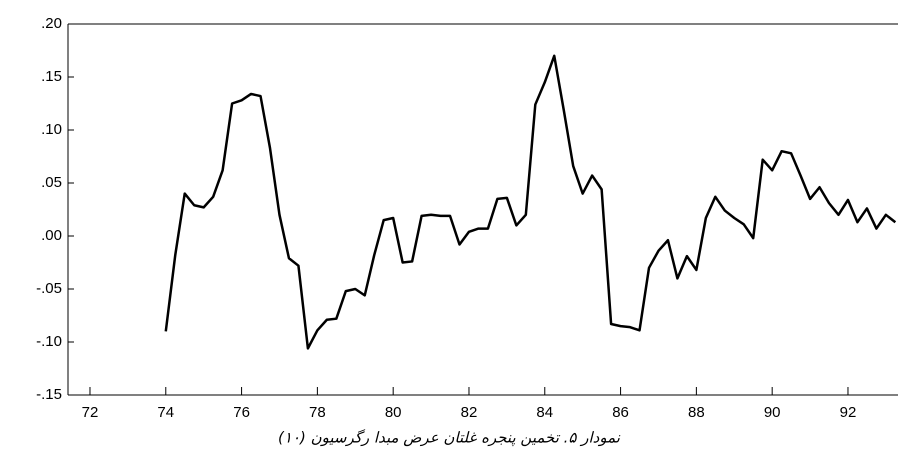  What do you see at coordinates (544, 412) in the screenshot?
I see `x-tick-label: 84` at bounding box center [544, 412].